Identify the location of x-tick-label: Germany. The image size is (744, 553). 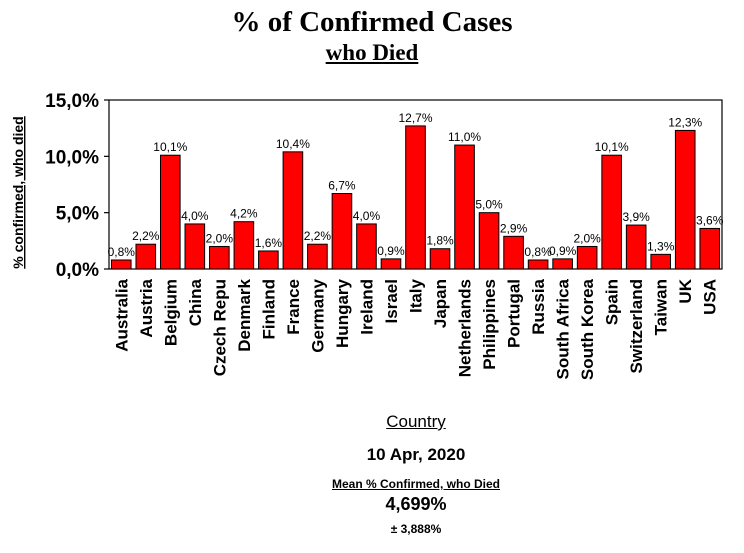
(317, 315).